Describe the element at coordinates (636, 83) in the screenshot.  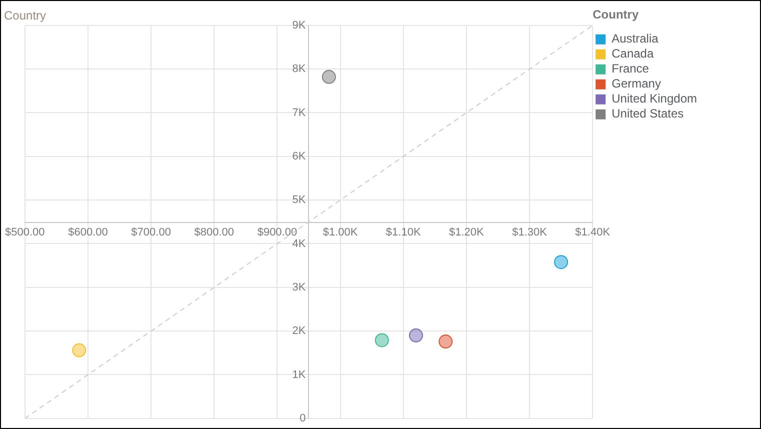
I see `legend-label: Germany` at that location.